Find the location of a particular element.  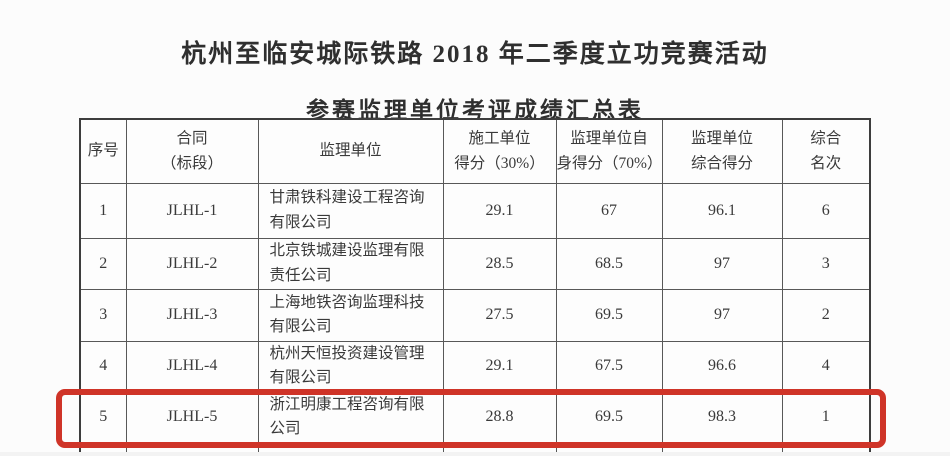

col-header-construction-score: 施工单位 得分（30%） is located at coordinates (499, 151).